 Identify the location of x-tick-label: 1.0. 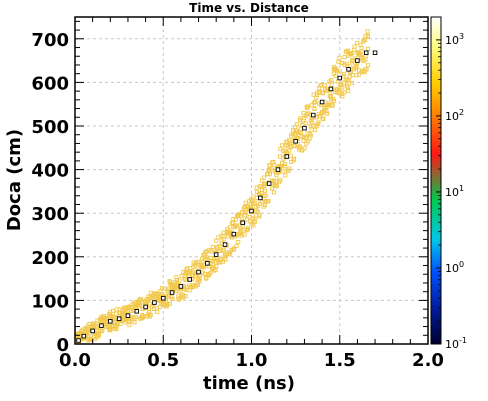
(252, 360).